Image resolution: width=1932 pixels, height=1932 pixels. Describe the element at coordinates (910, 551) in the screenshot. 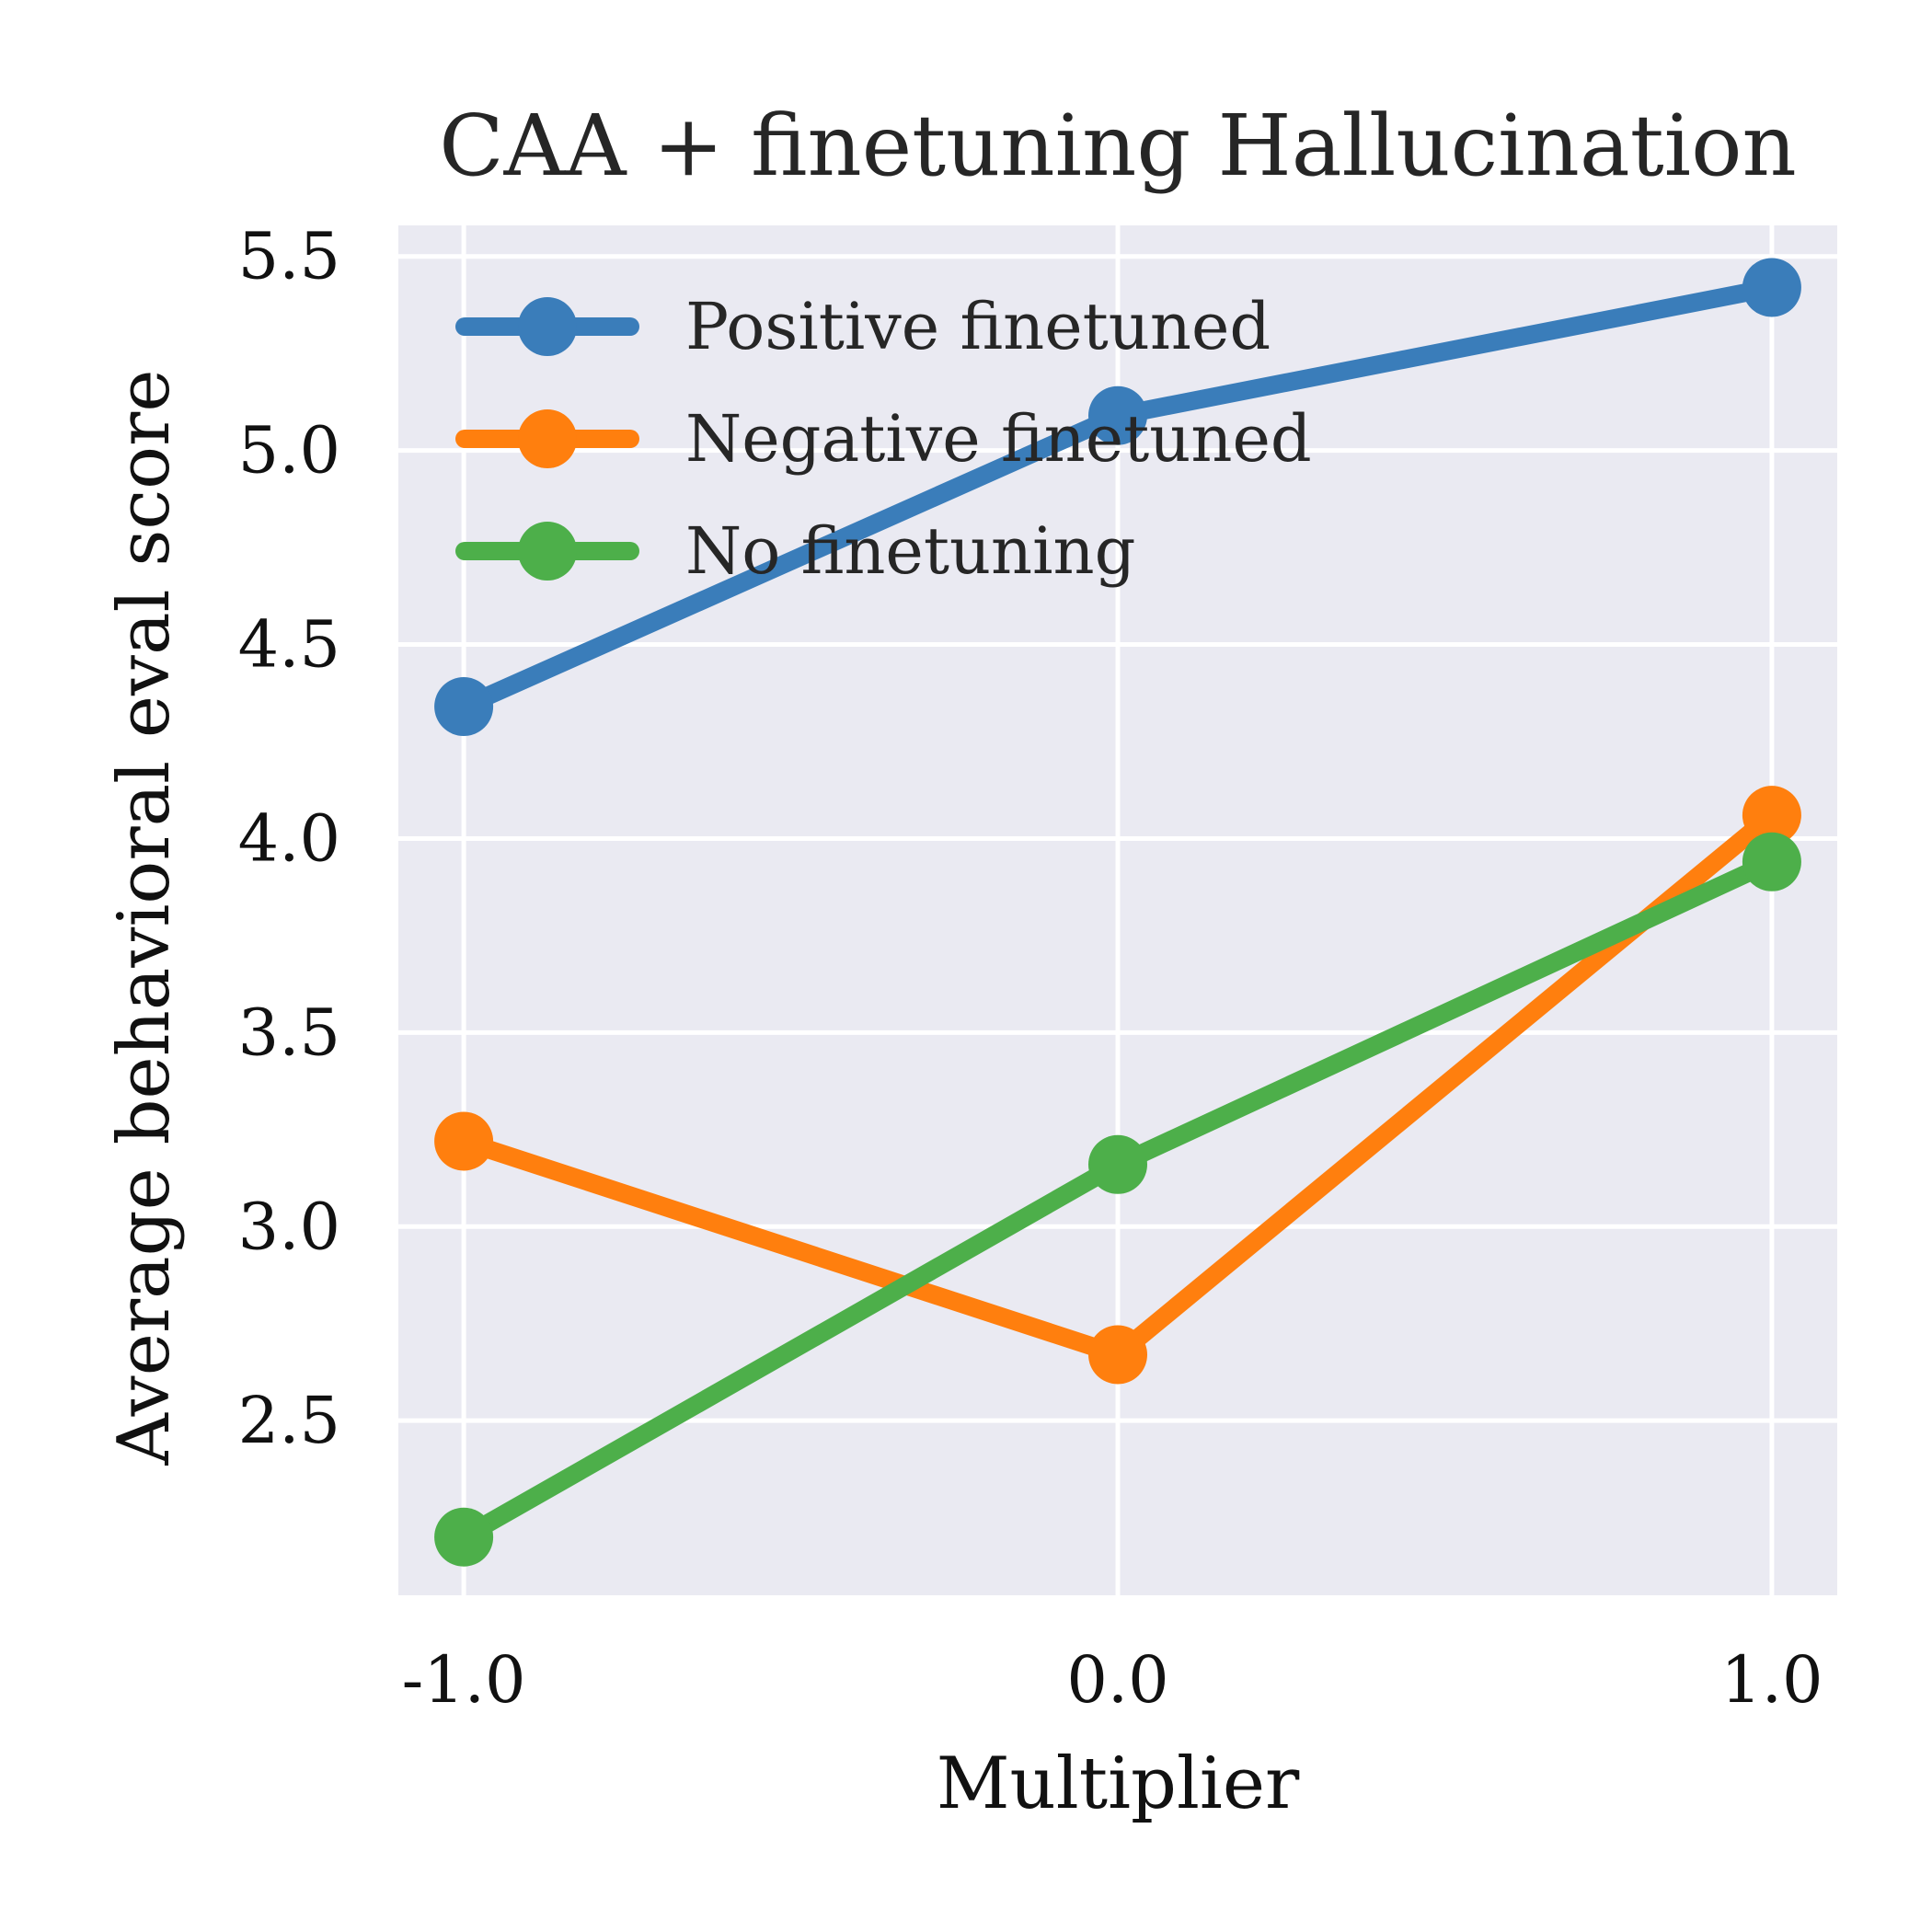

I see `legend-label: No finetuning` at that location.